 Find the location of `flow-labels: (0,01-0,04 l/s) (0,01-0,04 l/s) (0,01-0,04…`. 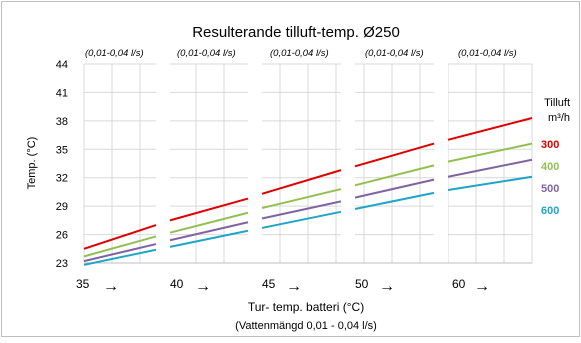

flow-labels: (0,01-0,04 l/s) (0,01-0,04 l/s) (0,01-0,04… is located at coordinates (301, 53).